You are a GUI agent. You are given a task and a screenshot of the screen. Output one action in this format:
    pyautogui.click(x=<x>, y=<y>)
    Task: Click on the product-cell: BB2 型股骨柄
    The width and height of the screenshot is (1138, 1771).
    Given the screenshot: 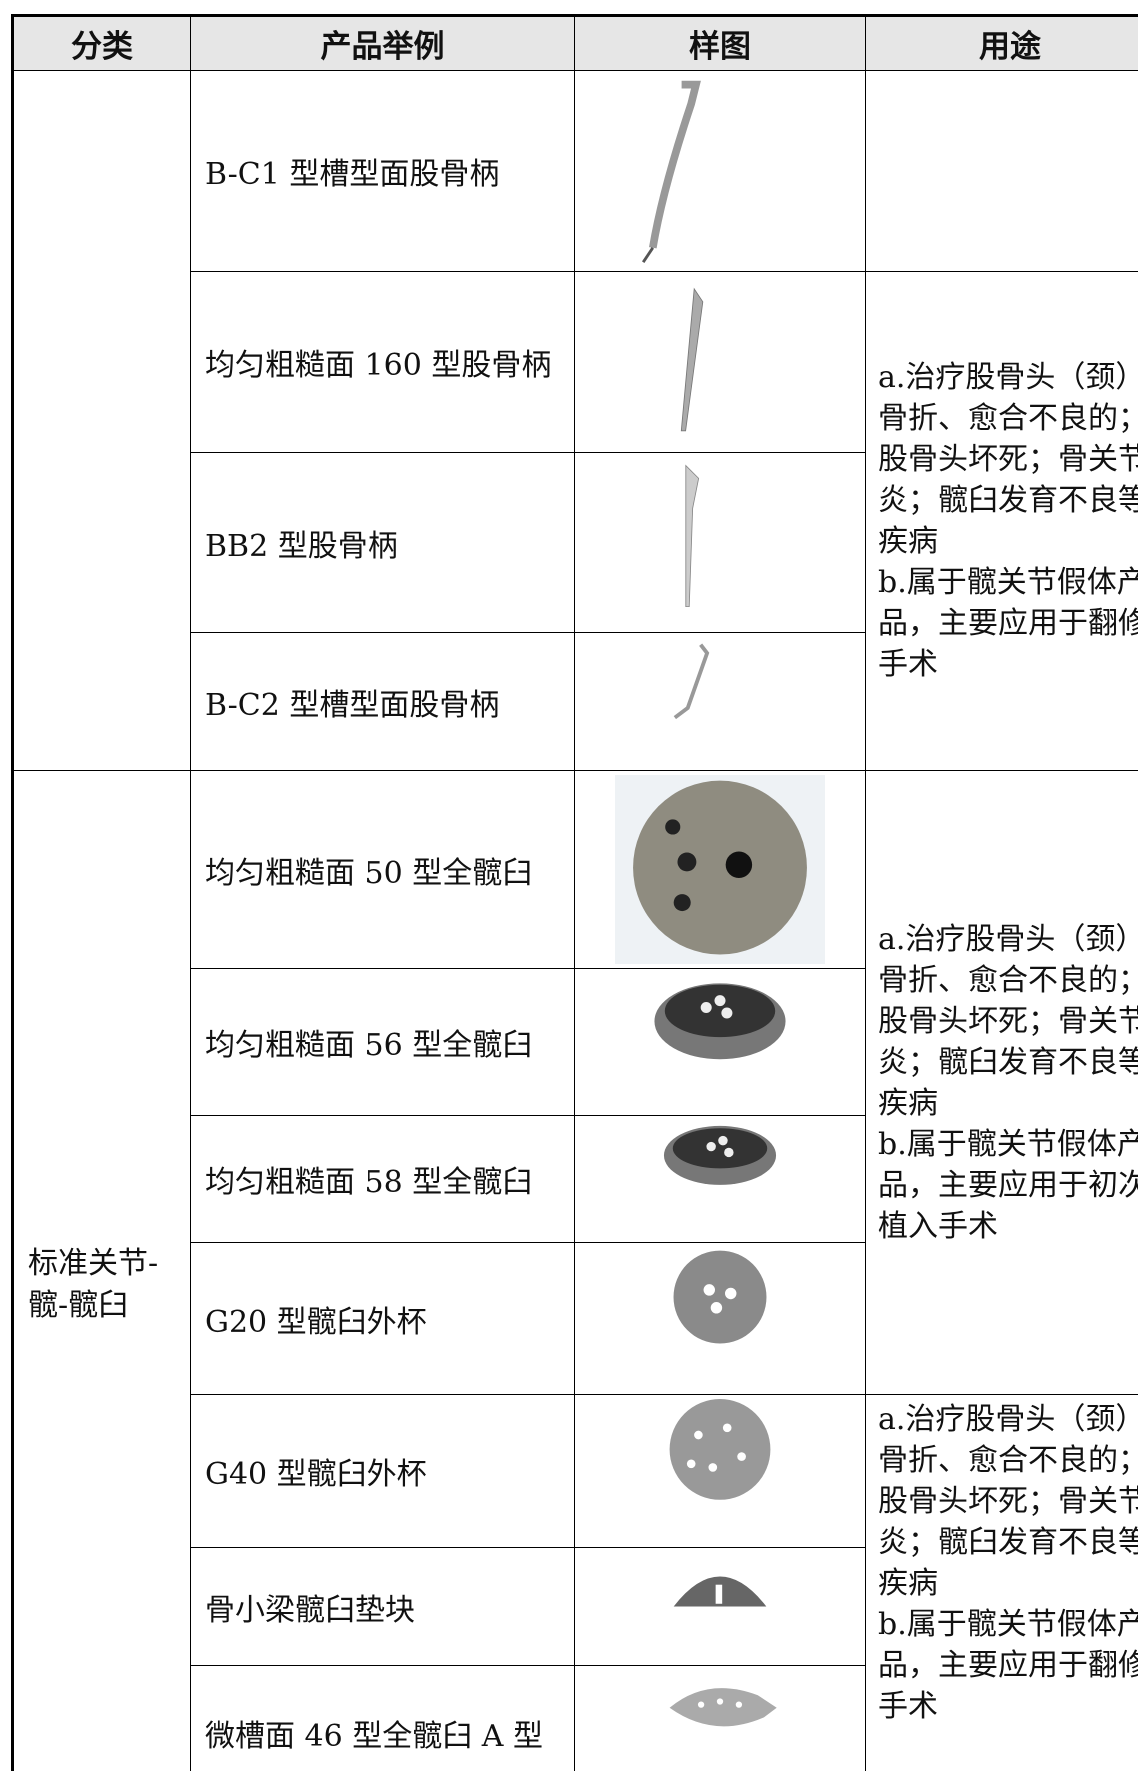 What is the action you would take?
    pyautogui.click(x=382, y=542)
    